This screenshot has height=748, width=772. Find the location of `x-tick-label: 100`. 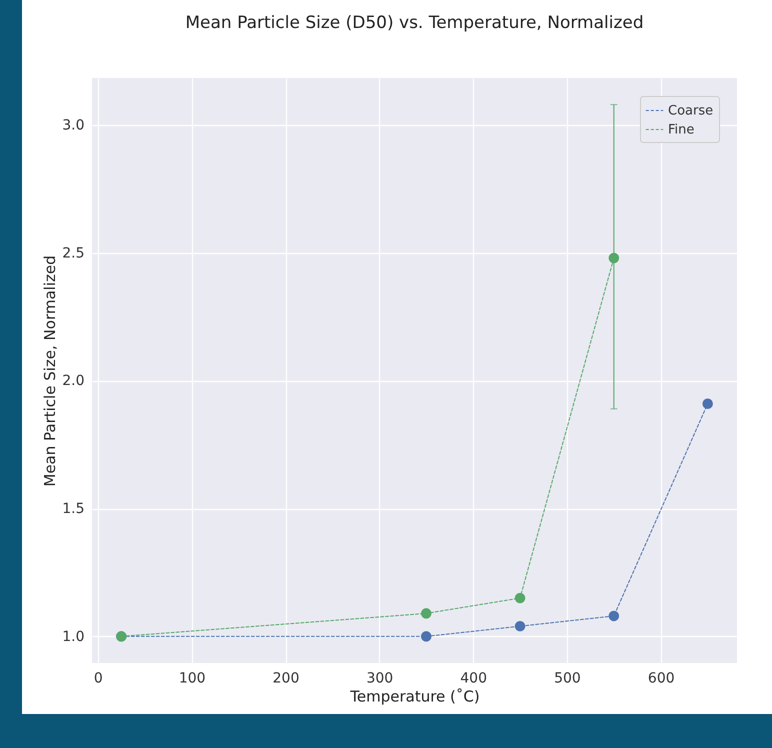

x-tick-label: 100 is located at coordinates (192, 678).